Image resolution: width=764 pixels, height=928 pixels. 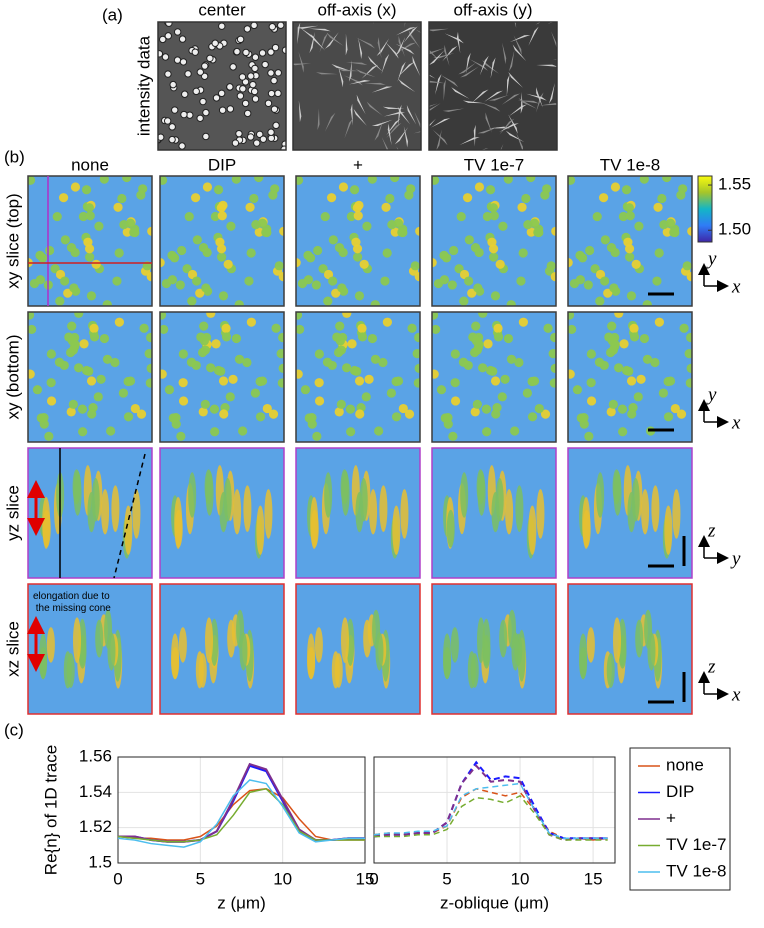 I want to click on y-tick-label: 1.54, so click(x=95, y=791).